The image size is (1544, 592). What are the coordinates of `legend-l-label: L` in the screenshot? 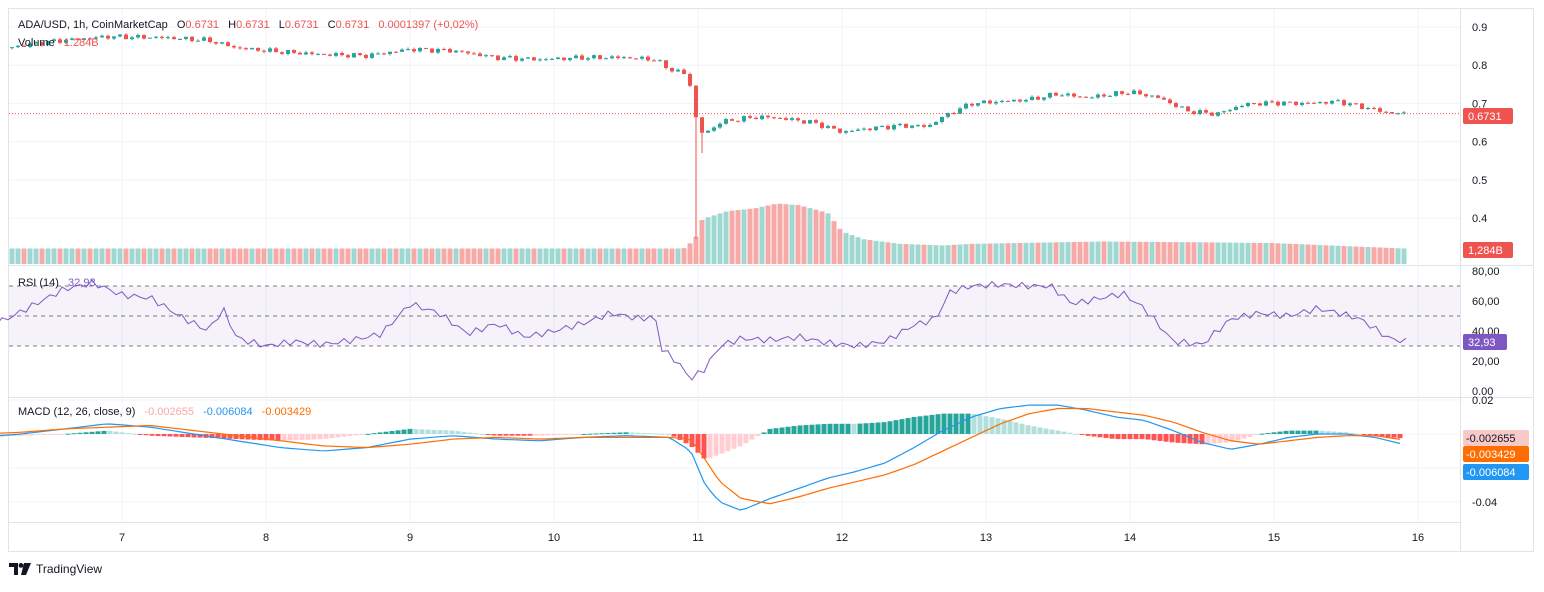 It's located at (282, 25).